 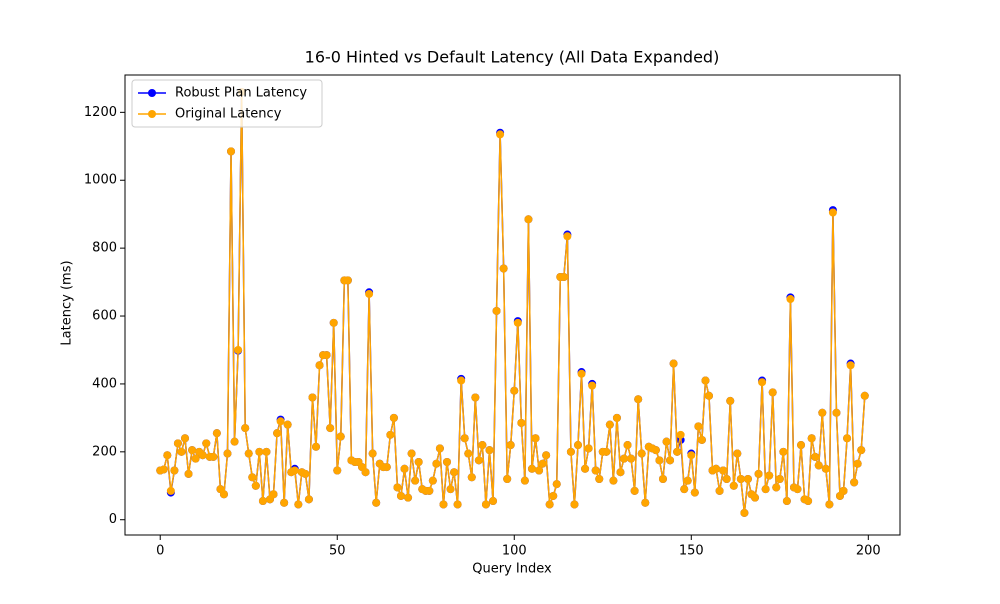 I want to click on x-tick-label: 0, so click(x=160, y=551).